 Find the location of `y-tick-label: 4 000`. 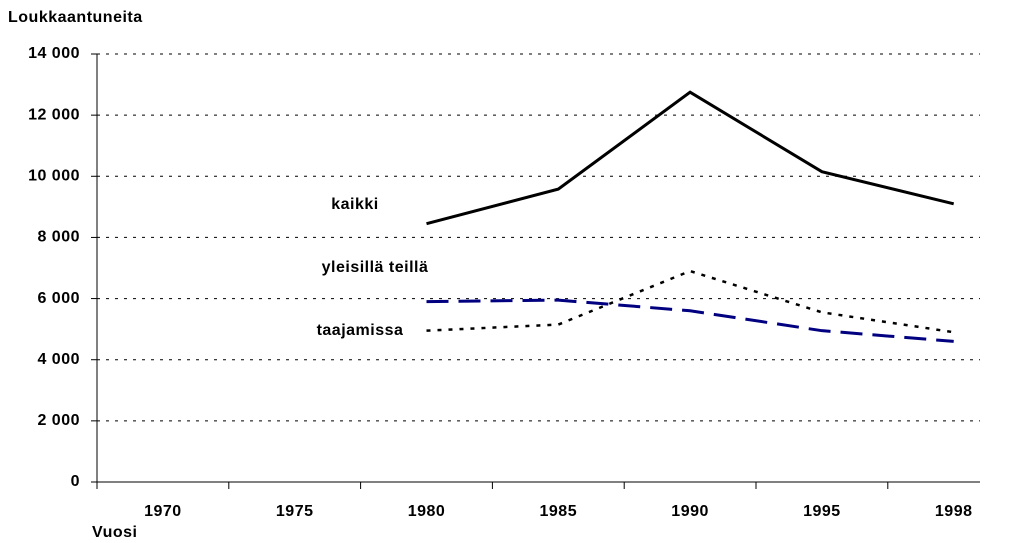

y-tick-label: 4 000 is located at coordinates (58, 359).